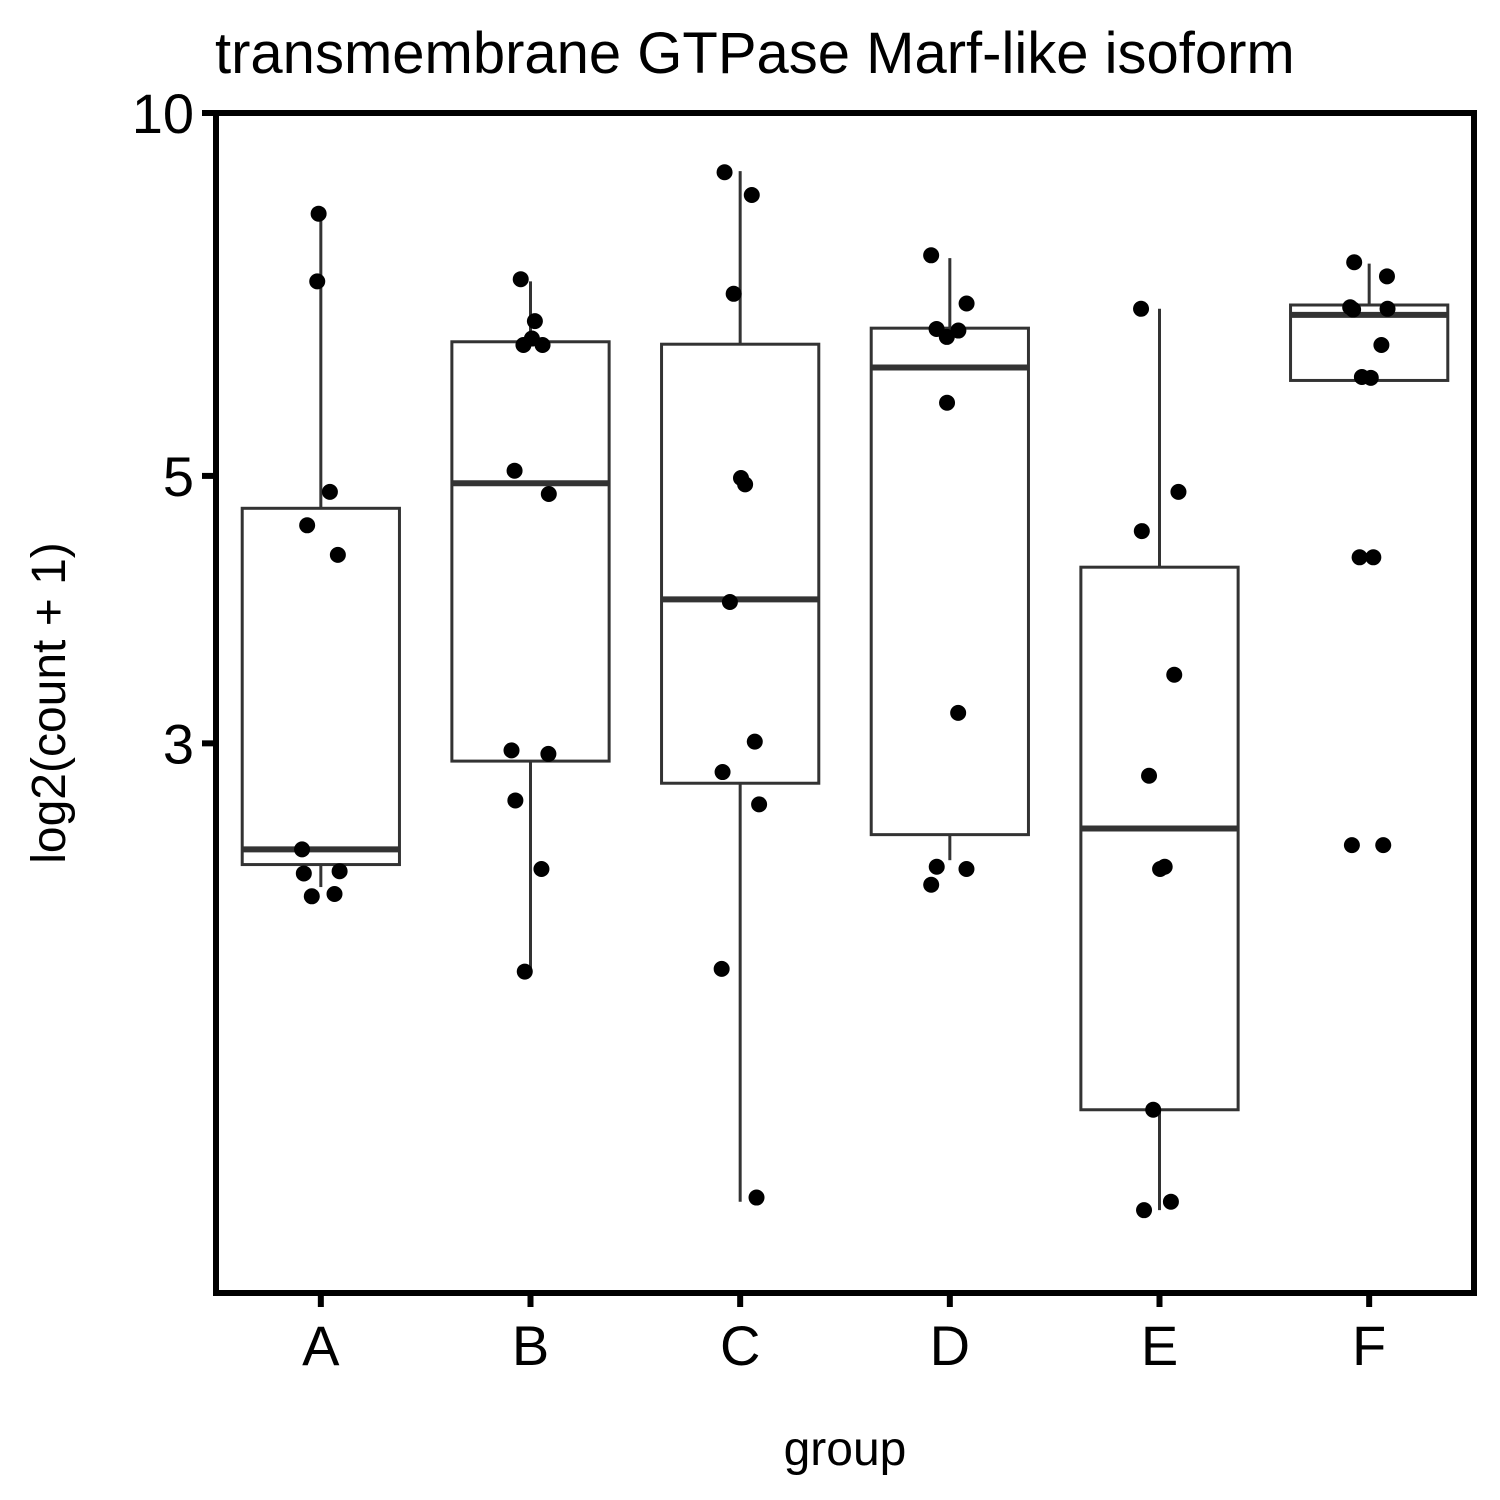 This screenshot has height=1500, width=1500. I want to click on box-group-b, so click(530, 625).